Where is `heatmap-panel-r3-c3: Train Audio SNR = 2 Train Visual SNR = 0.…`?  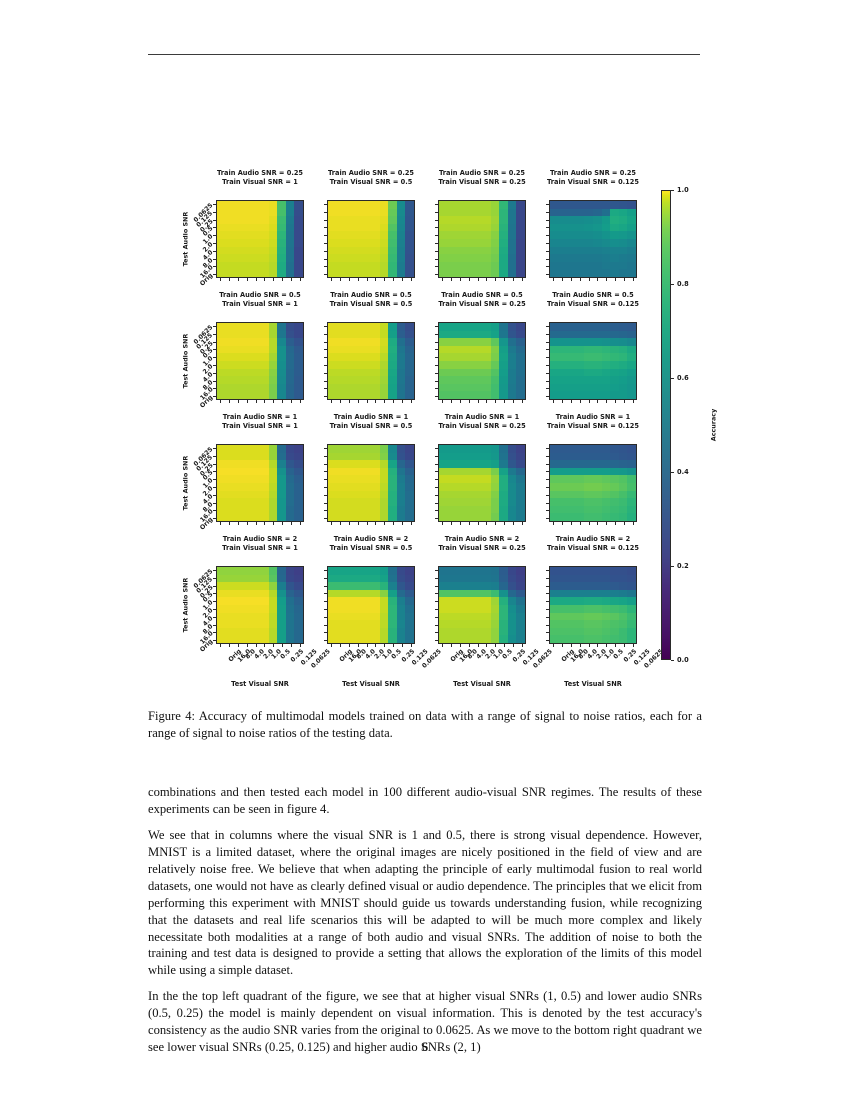 heatmap-panel-r3-c3: Train Audio SNR = 2 Train Visual SNR = 0.… is located at coordinates (605, 611).